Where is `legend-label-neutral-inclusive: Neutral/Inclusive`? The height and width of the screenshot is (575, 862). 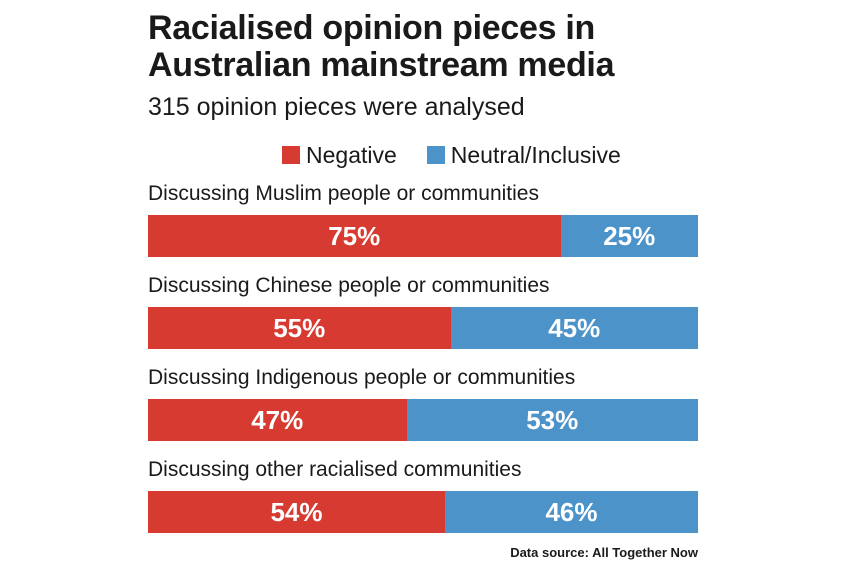
legend-label-neutral-inclusive: Neutral/Inclusive is located at coordinates (535, 155).